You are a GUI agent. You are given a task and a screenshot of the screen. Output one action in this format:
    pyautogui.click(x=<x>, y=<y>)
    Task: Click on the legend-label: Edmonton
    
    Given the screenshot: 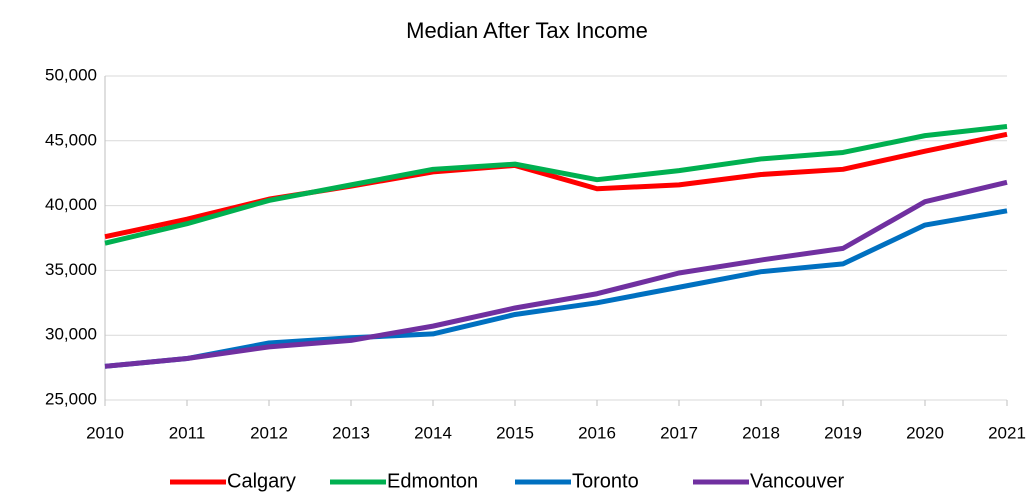 What is the action you would take?
    pyautogui.click(x=432, y=481)
    